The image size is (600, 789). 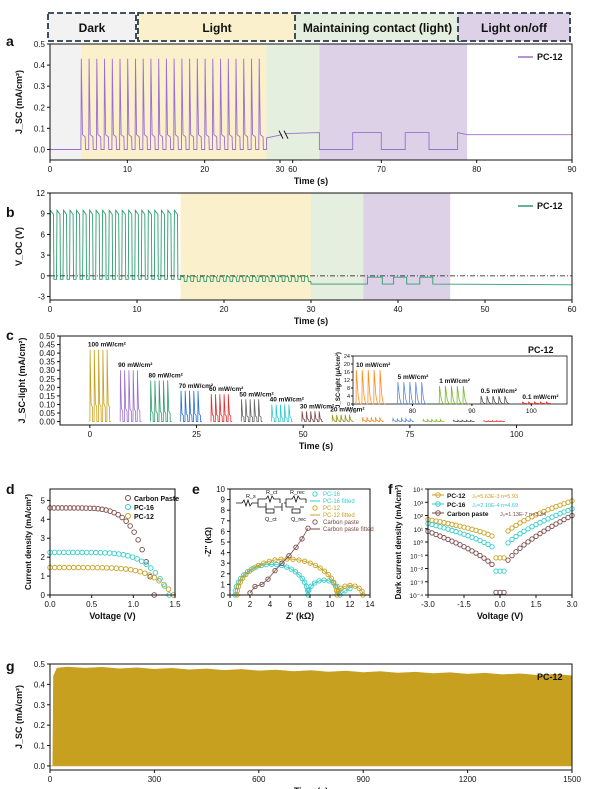 What do you see at coordinates (224, 309) in the screenshot?
I see `x-tick-label: 20` at bounding box center [224, 309].